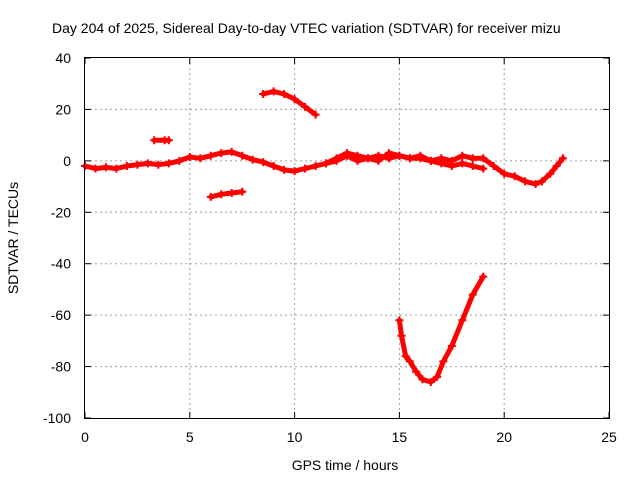  What do you see at coordinates (61, 367) in the screenshot?
I see `y-tick-label: -80` at bounding box center [61, 367].